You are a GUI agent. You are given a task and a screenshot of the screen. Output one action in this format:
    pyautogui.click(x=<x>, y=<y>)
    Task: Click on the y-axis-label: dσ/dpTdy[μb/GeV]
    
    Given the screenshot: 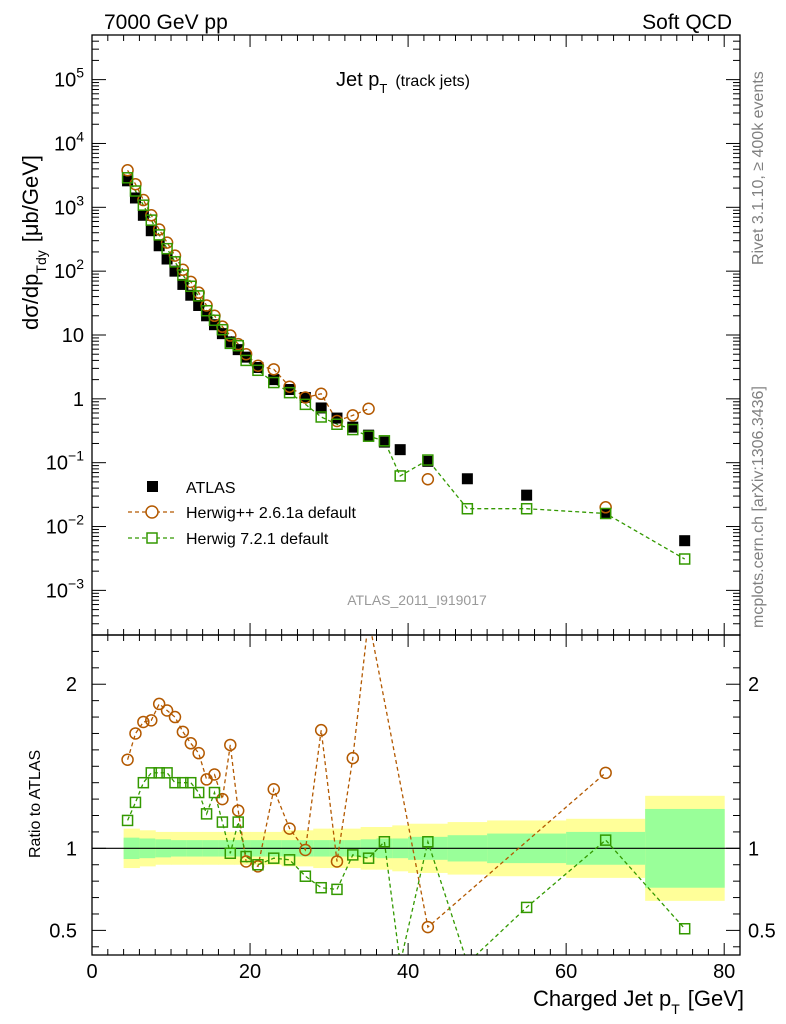 What is the action you would take?
    pyautogui.click(x=33, y=242)
    